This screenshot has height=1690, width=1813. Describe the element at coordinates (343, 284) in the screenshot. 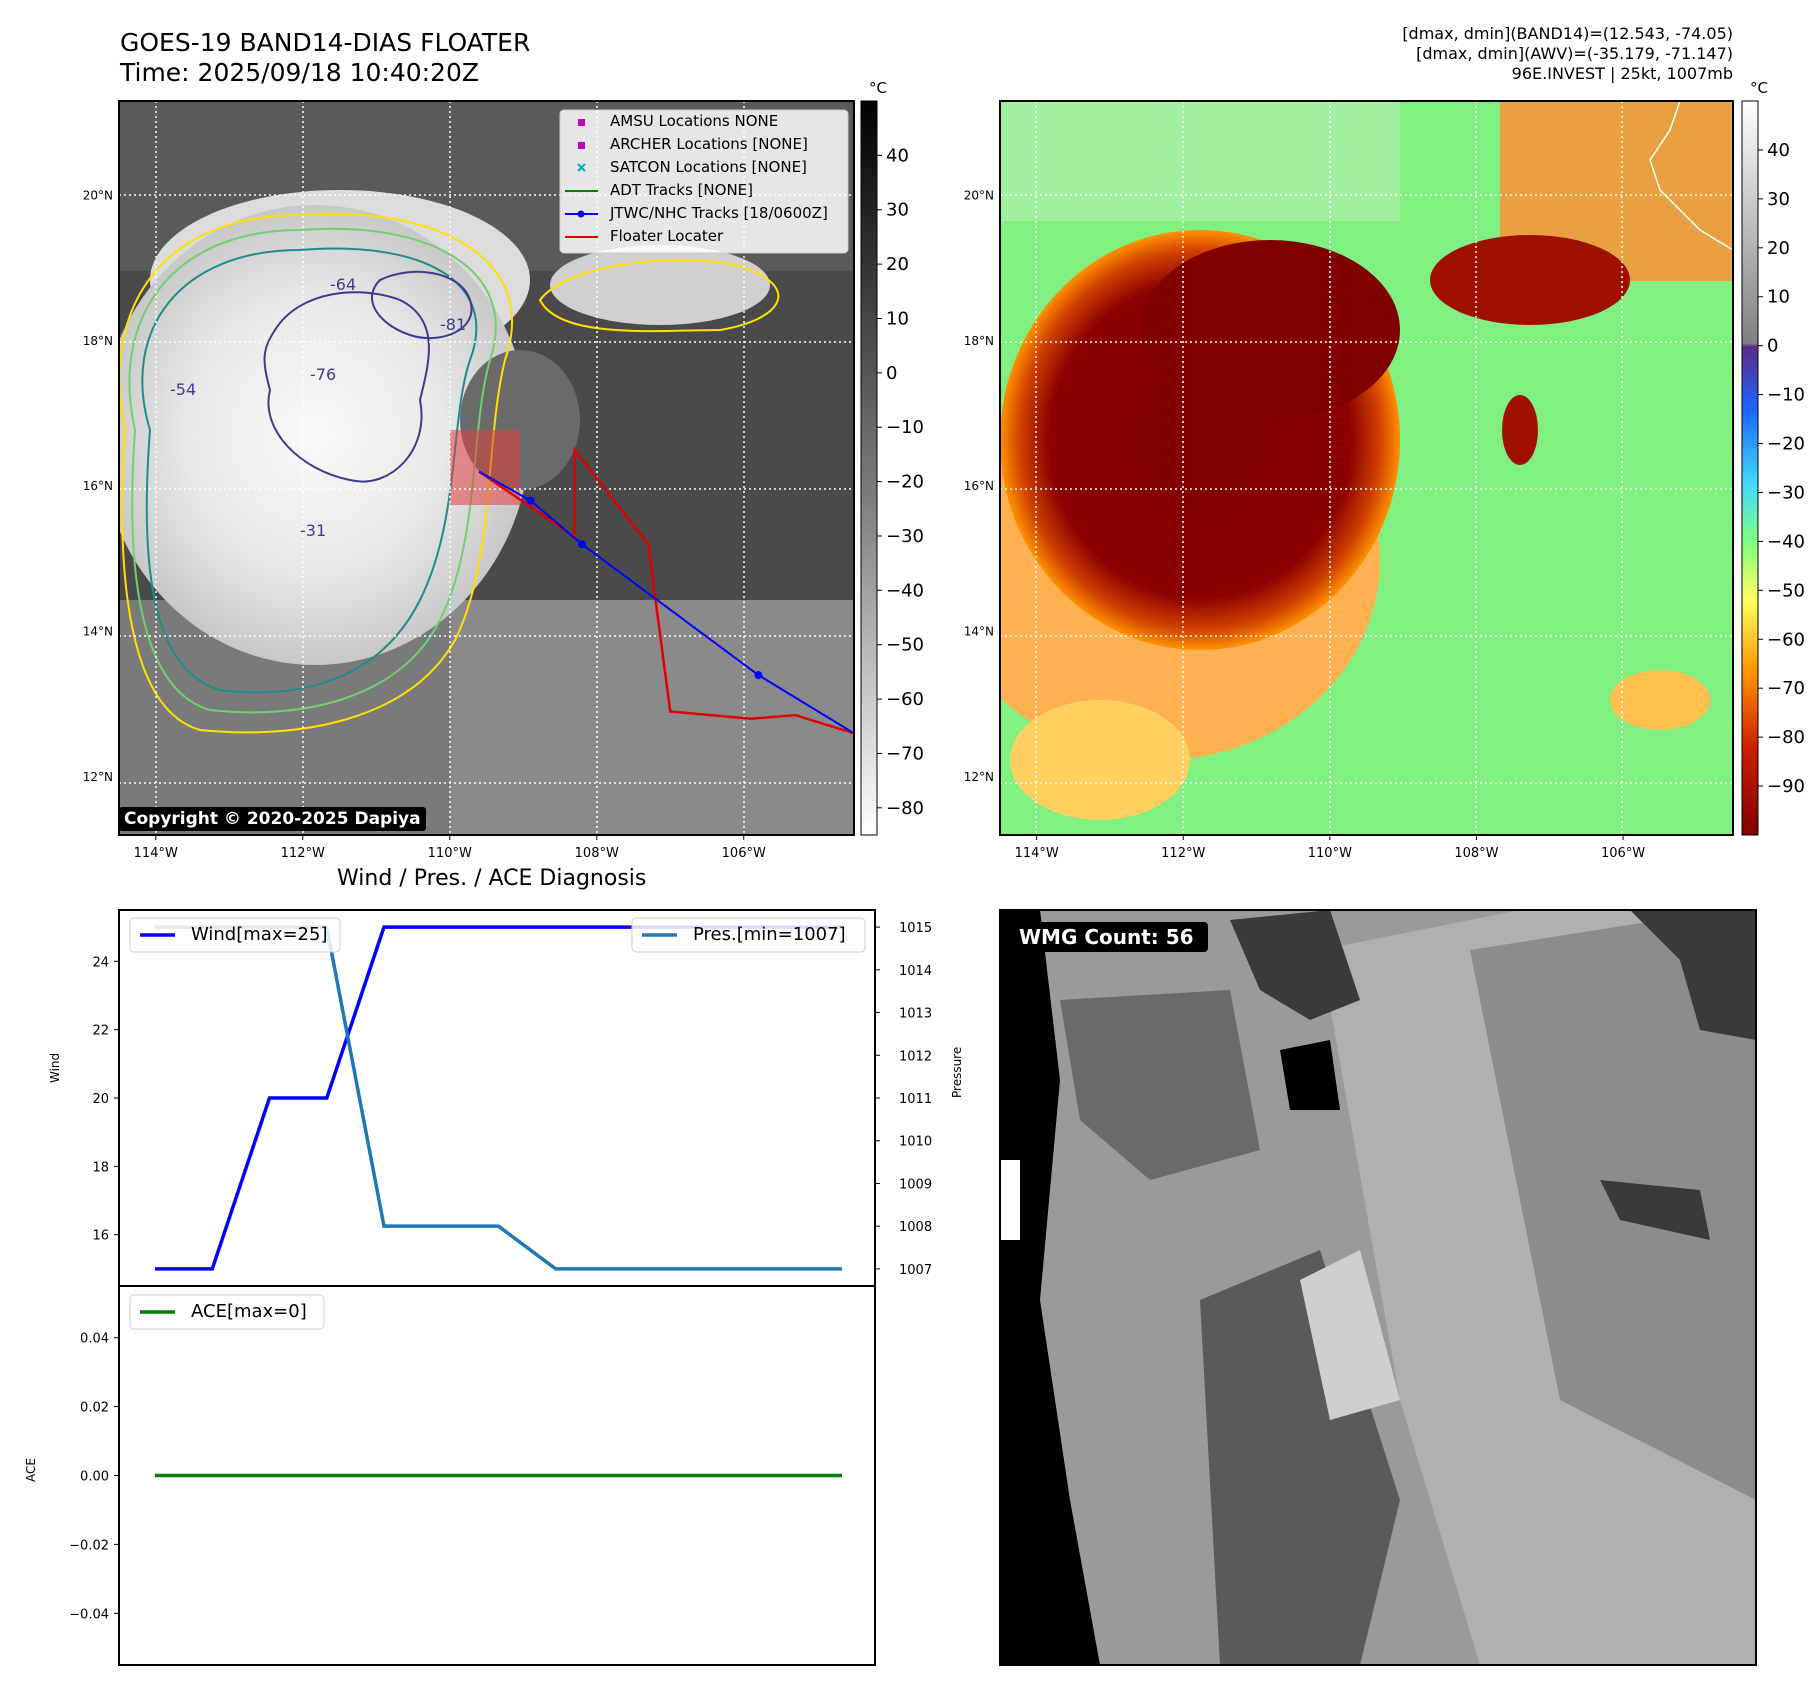

I see `contour-label: -64` at that location.